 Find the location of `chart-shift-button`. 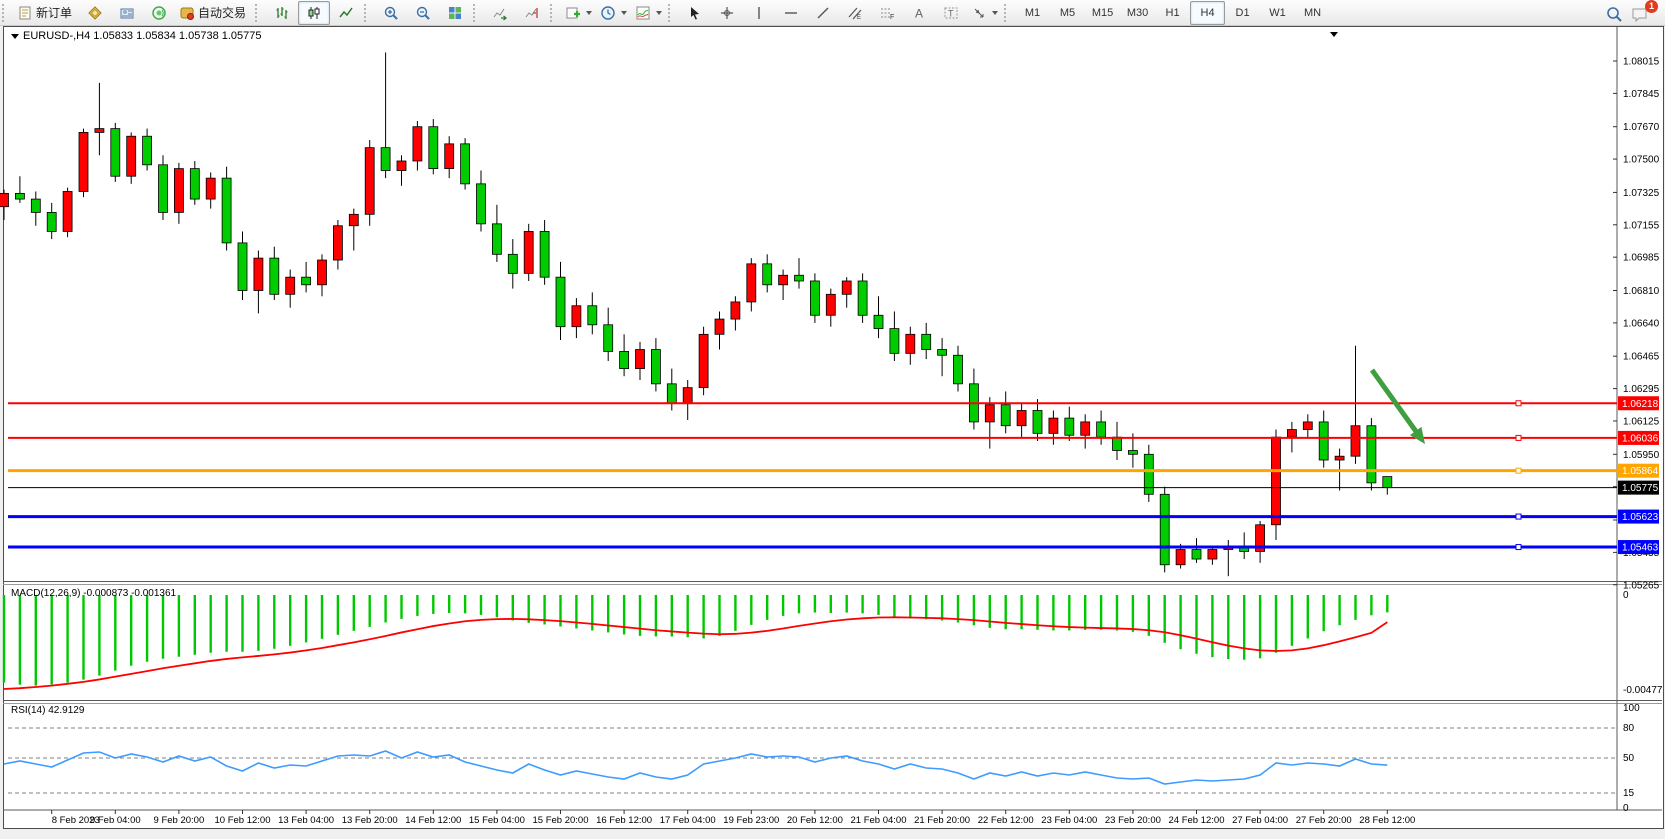

chart-shift-button is located at coordinates (532, 13).